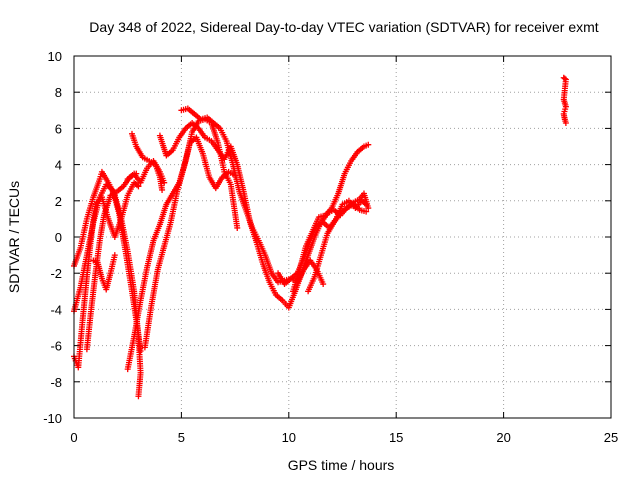 Image resolution: width=640 pixels, height=480 pixels. I want to click on x-tick-labels: 0 5 10 15 20 25, so click(344, 437).